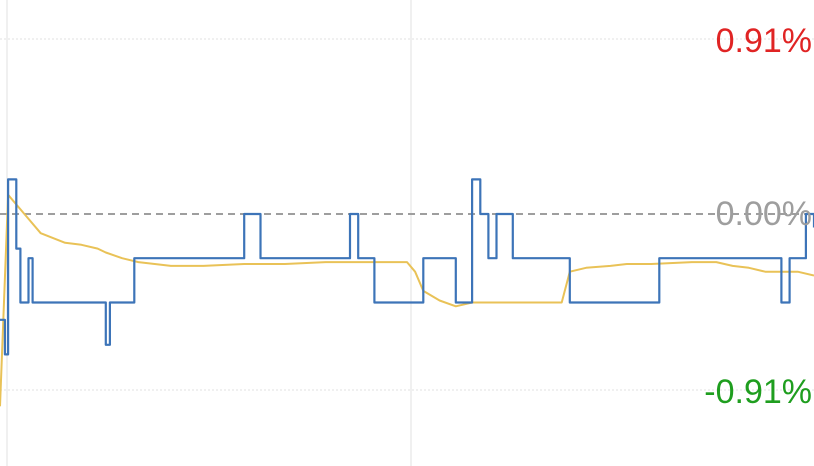  I want to click on y-tick-label-zero: 0.00%, so click(763, 214).